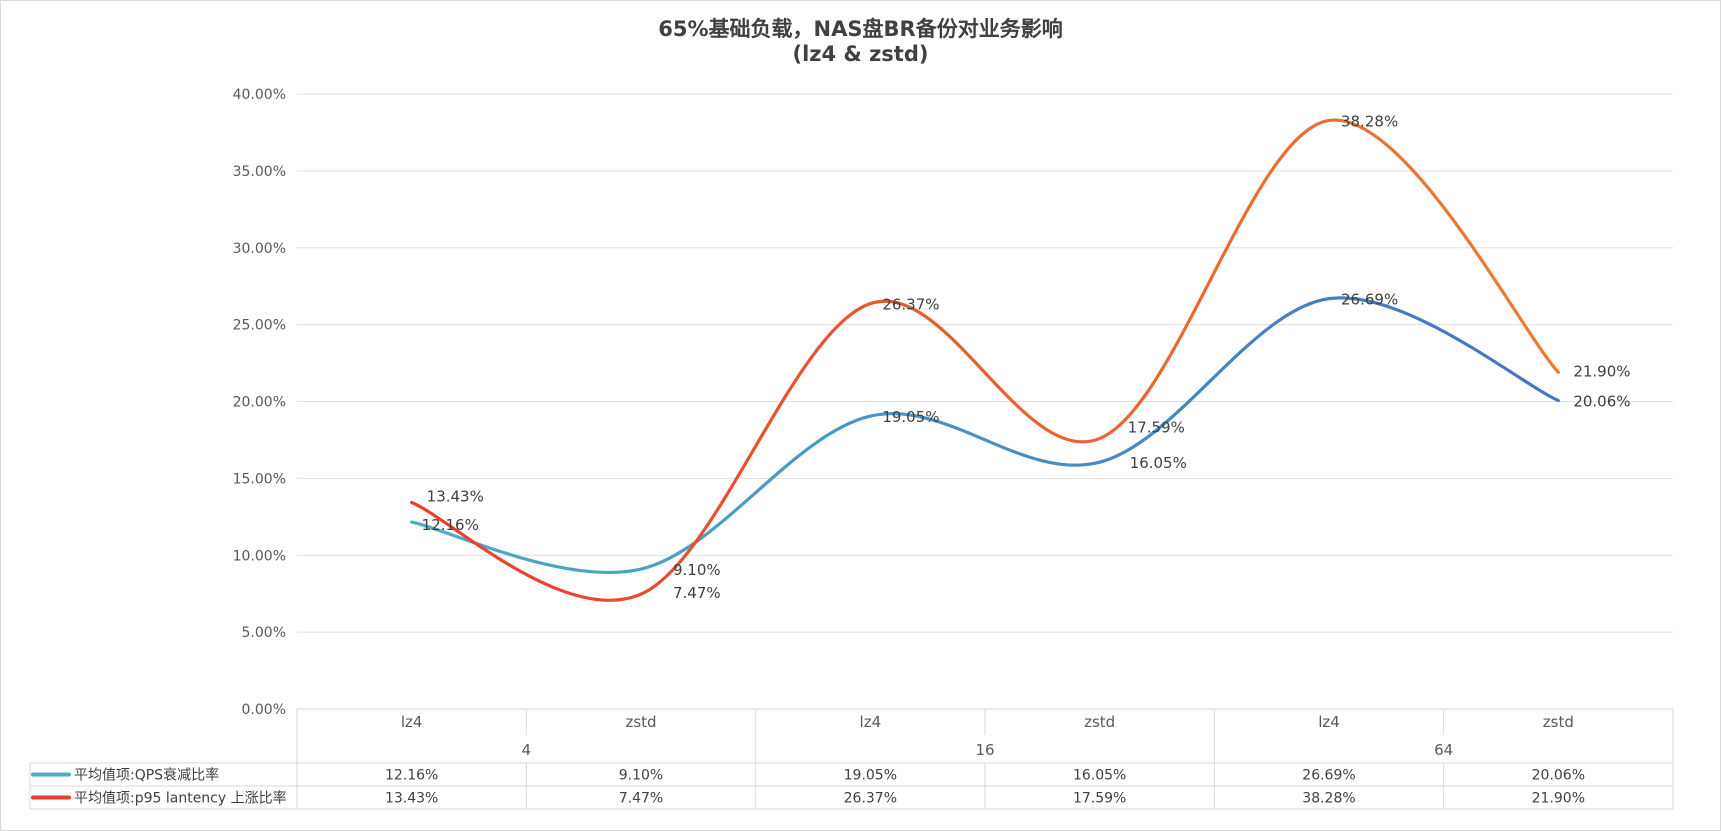 The width and height of the screenshot is (1721, 831). What do you see at coordinates (697, 570) in the screenshot?
I see `data-label: 9.10%` at bounding box center [697, 570].